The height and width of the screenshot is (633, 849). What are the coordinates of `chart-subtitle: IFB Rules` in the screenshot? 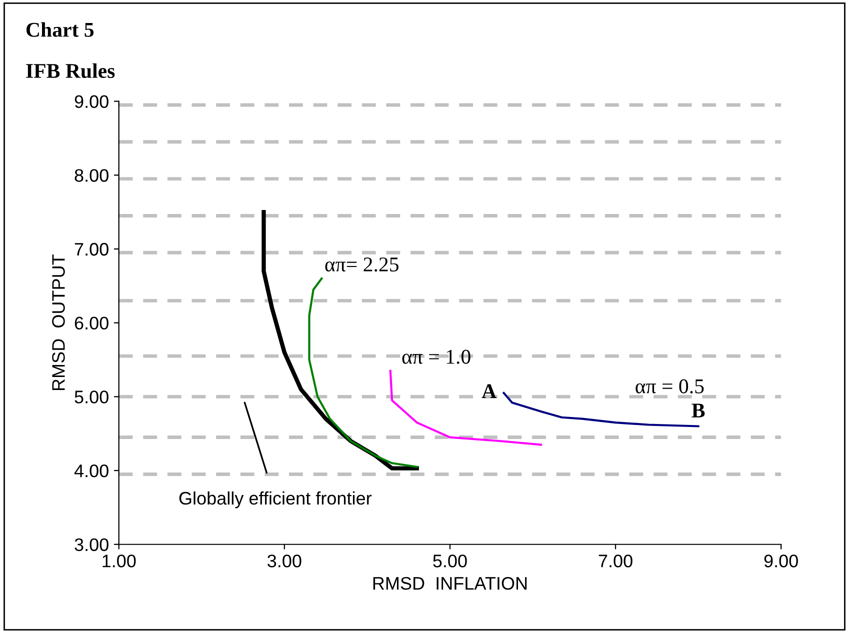 It's located at (70, 70).